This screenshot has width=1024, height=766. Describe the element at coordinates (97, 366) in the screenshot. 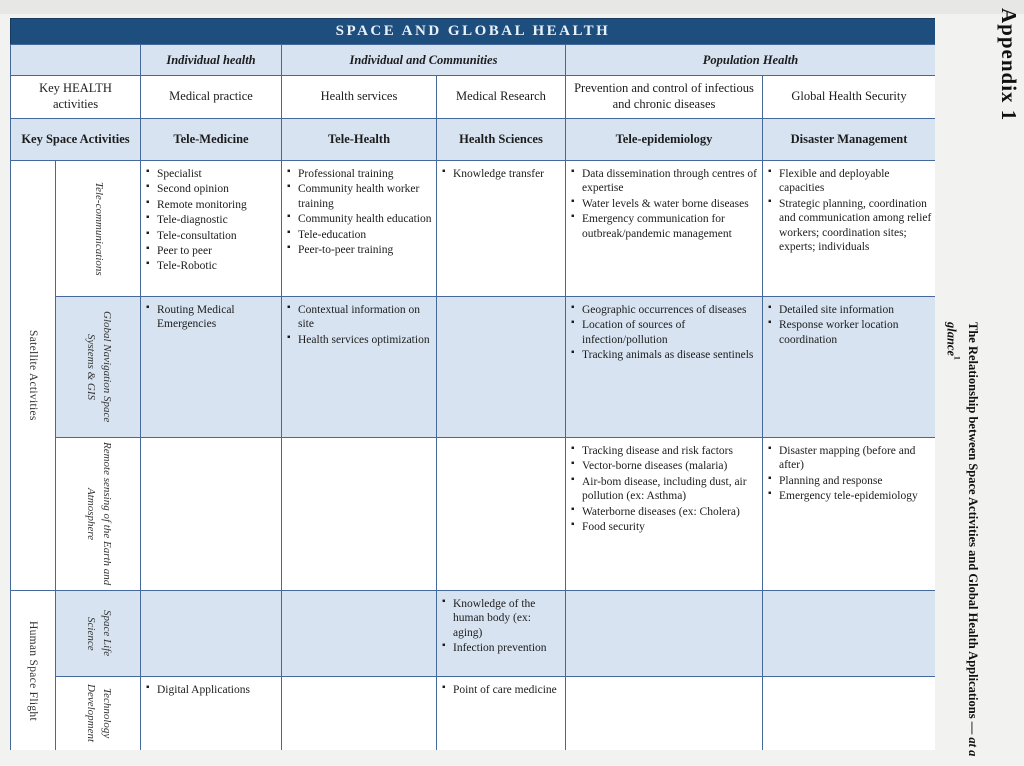

I see `row-label-gnss: Global Navigation Space Systems & GIS` at that location.